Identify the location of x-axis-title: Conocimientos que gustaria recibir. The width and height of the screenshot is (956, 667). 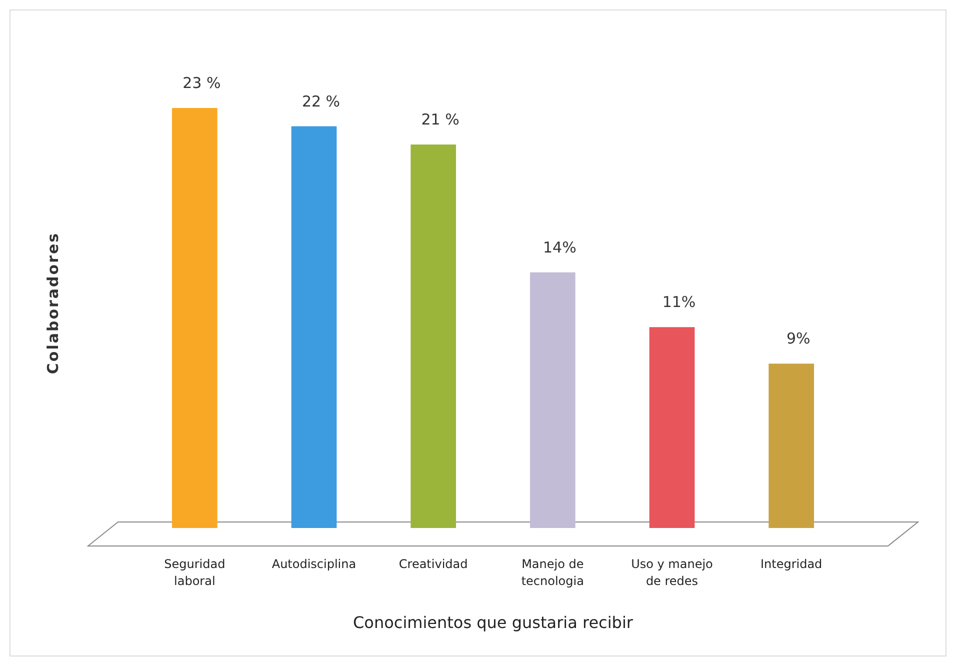
(493, 622).